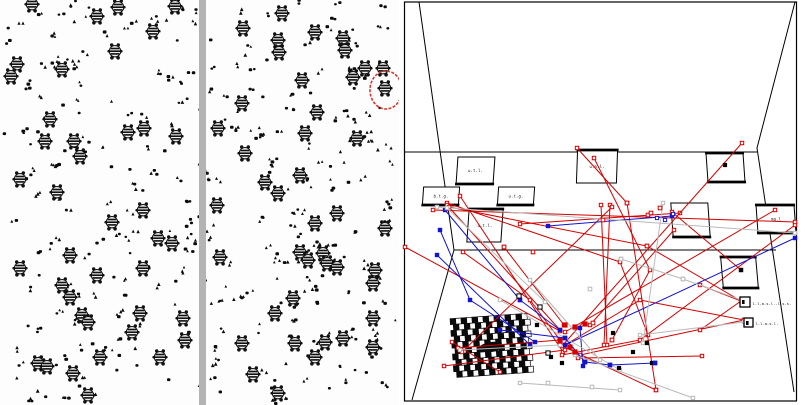 Image resolution: width=807 pixels, height=405 pixels. I want to click on arena-divider, so click(202, 202).